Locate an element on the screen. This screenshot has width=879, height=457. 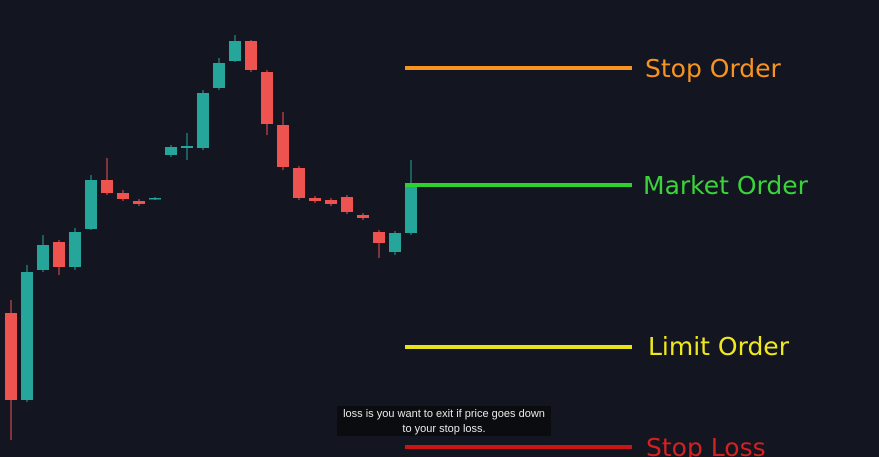
stop-order-label: Stop Order is located at coordinates (713, 68).